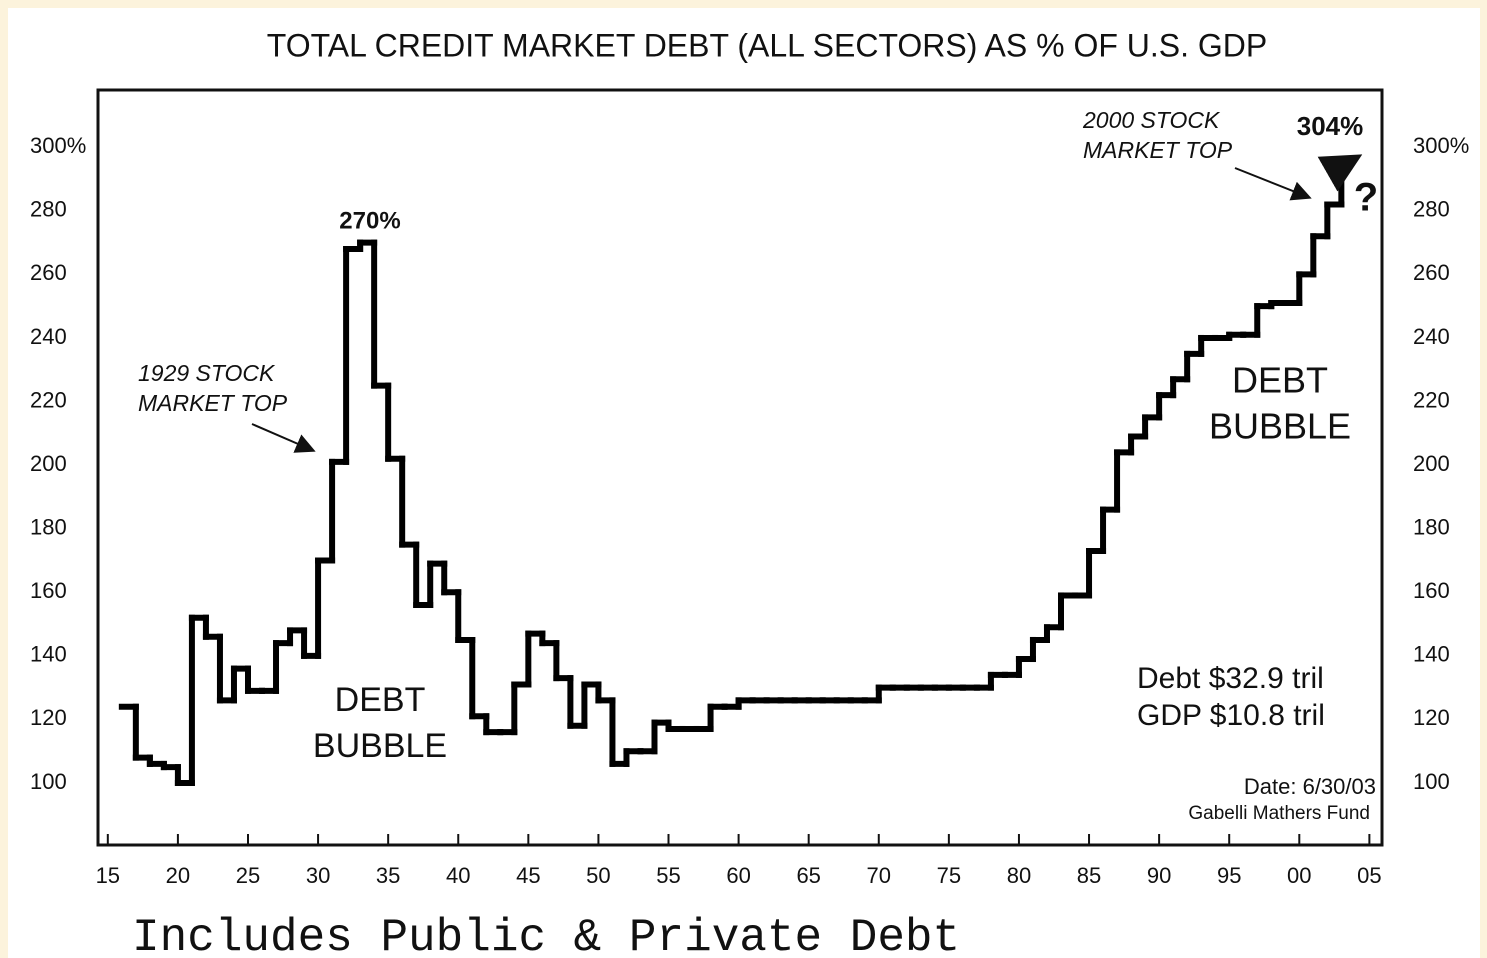  I want to click on y2-tick-label: 280, so click(1431, 209).